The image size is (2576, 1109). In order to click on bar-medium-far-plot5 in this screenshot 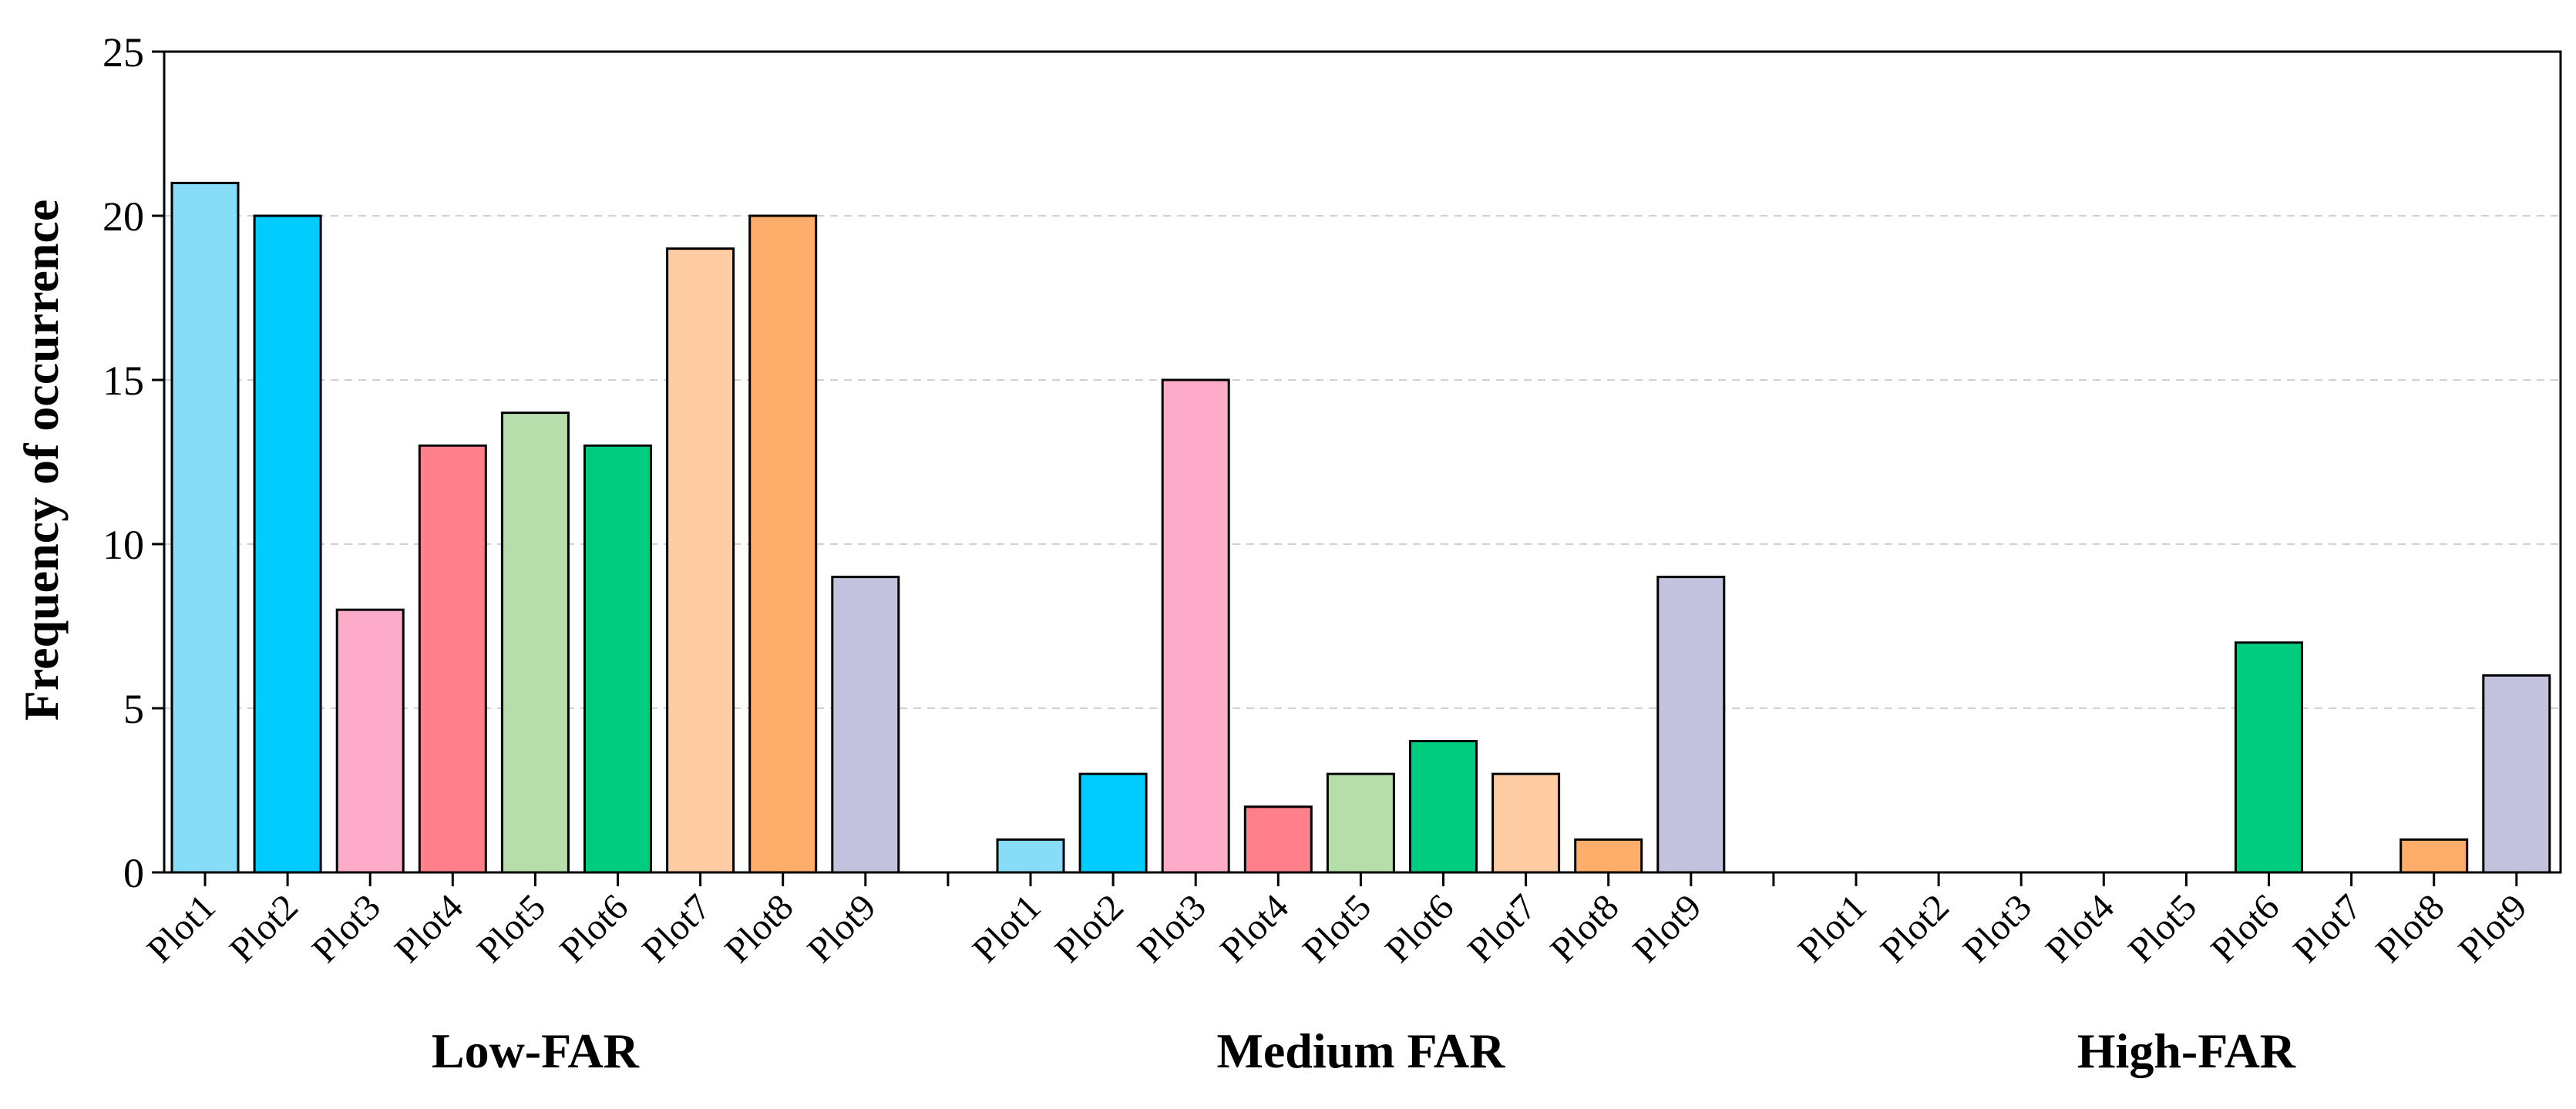, I will do `click(1360, 823)`.